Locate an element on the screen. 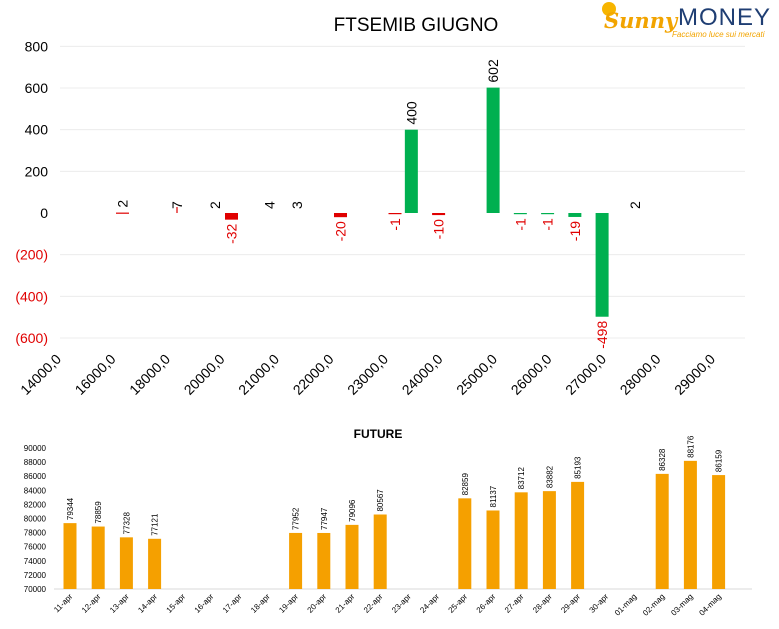 The width and height of the screenshot is (779, 629). chart2-xtick-label: 20-apr is located at coordinates (316, 603).